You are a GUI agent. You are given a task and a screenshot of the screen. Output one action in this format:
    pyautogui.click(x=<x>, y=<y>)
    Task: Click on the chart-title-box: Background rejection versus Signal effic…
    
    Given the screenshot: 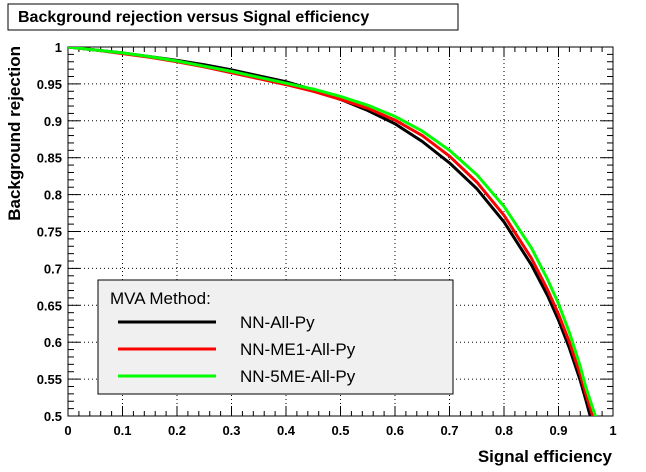 What is the action you would take?
    pyautogui.click(x=233, y=17)
    